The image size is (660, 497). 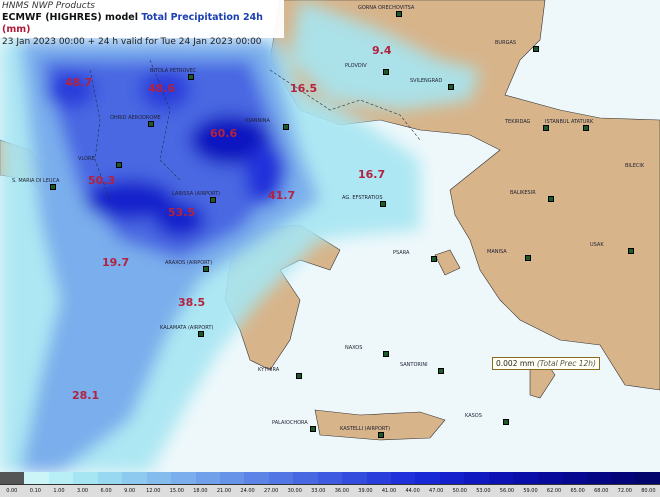 What do you see at coordinates (130, 491) in the screenshot?
I see `colorbar-tick-label: 9.00` at bounding box center [130, 491].